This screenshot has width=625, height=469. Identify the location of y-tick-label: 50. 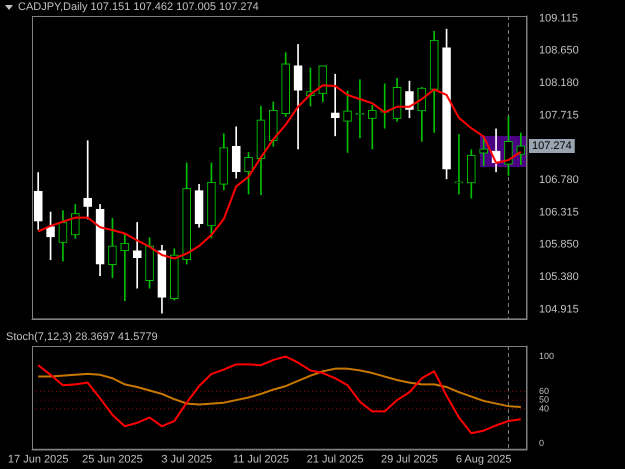
(544, 399).